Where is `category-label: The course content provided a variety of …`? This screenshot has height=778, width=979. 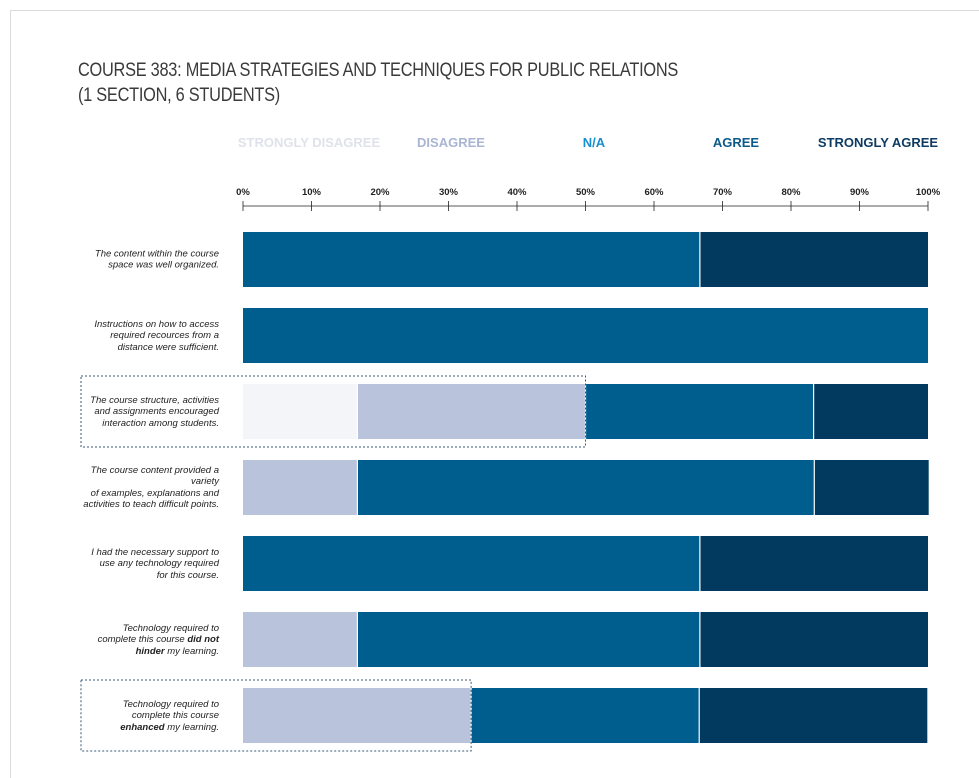 category-label: The course content provided a variety of … is located at coordinates (151, 487).